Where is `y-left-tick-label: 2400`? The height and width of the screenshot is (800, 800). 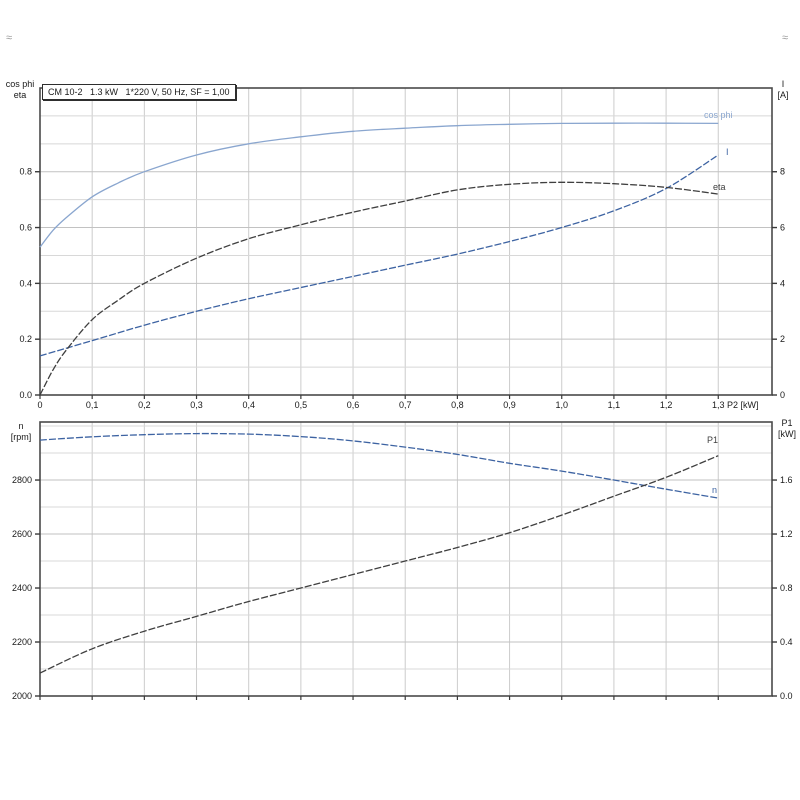
y-left-tick-label: 2400 is located at coordinates (22, 588).